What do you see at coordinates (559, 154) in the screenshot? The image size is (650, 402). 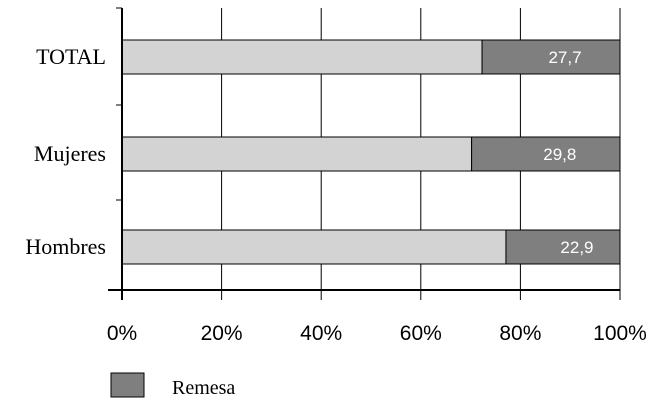 I see `data-label-1: 29,8` at bounding box center [559, 154].